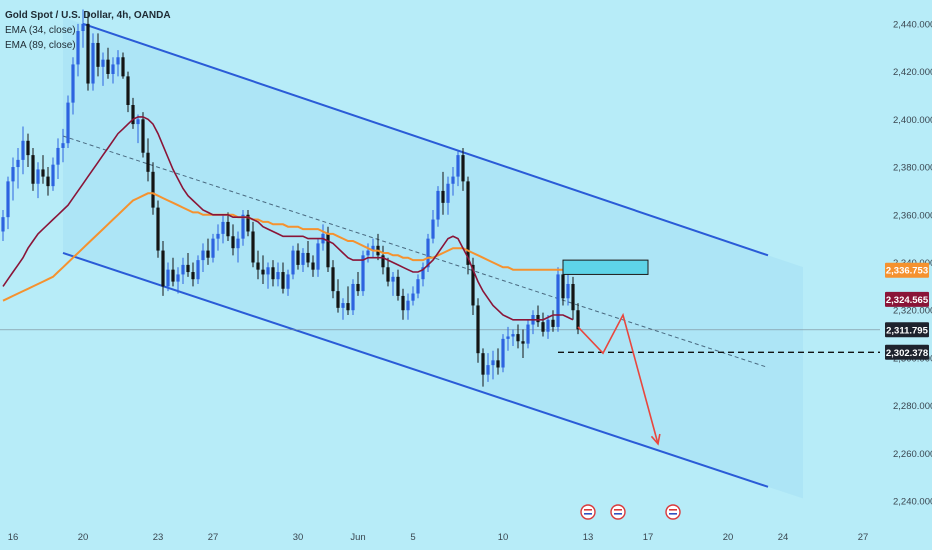 The image size is (932, 550). I want to click on y-tick-label: 2,360.000, so click(912, 215).